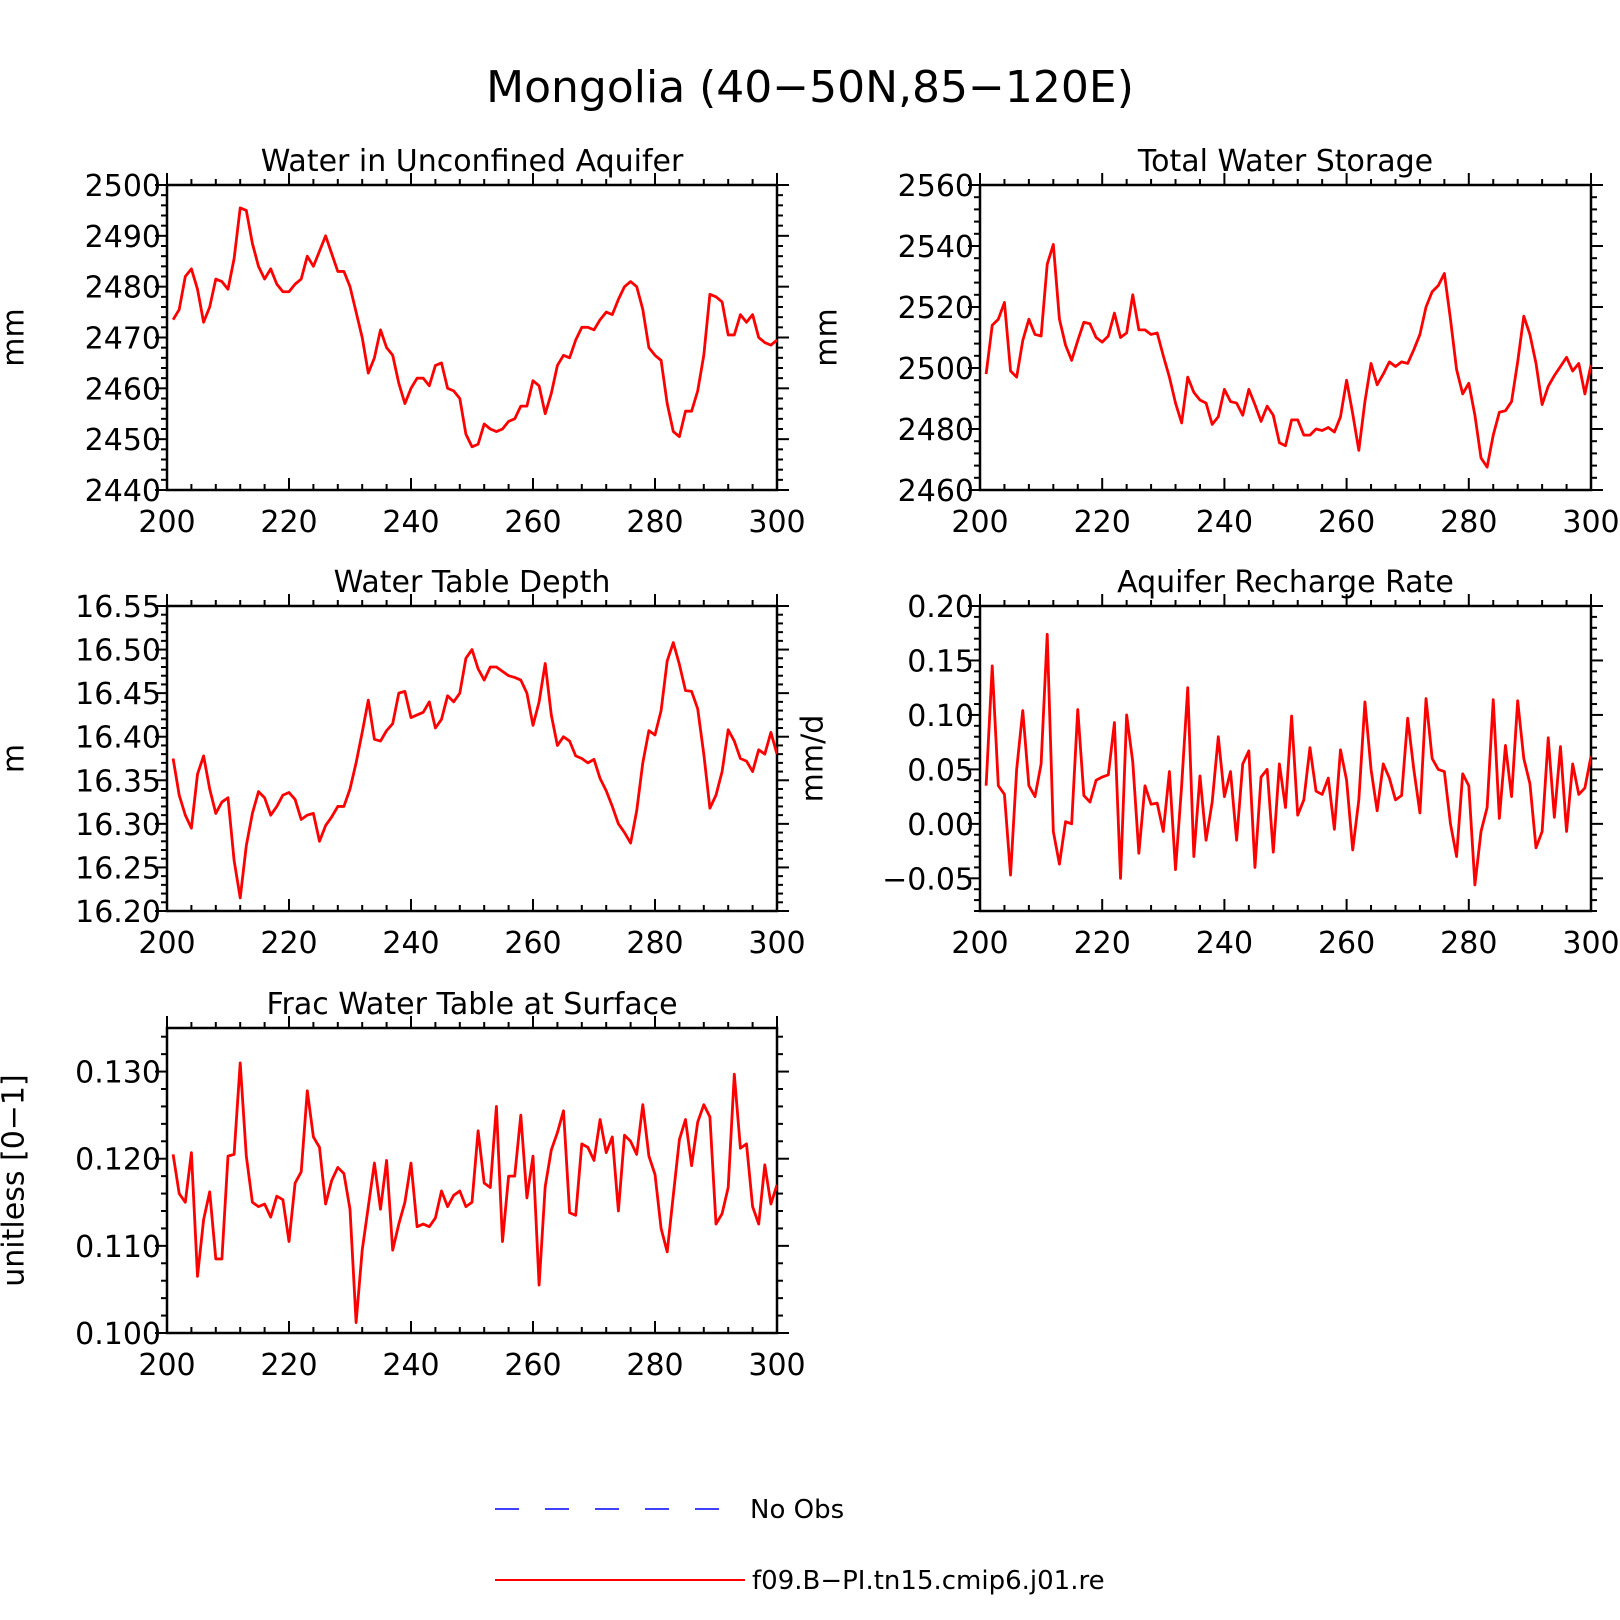  What do you see at coordinates (1285, 582) in the screenshot?
I see `panel-title: Aquifer Recharge Rate` at bounding box center [1285, 582].